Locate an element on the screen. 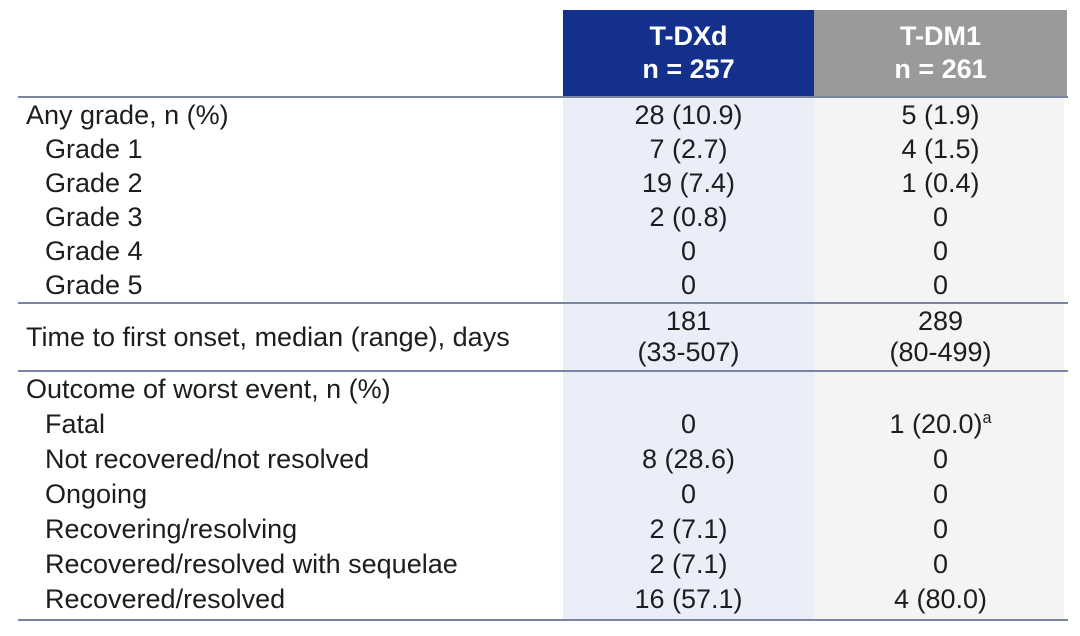 The image size is (1080, 636). row-label: Grade 1 is located at coordinates (94, 149).